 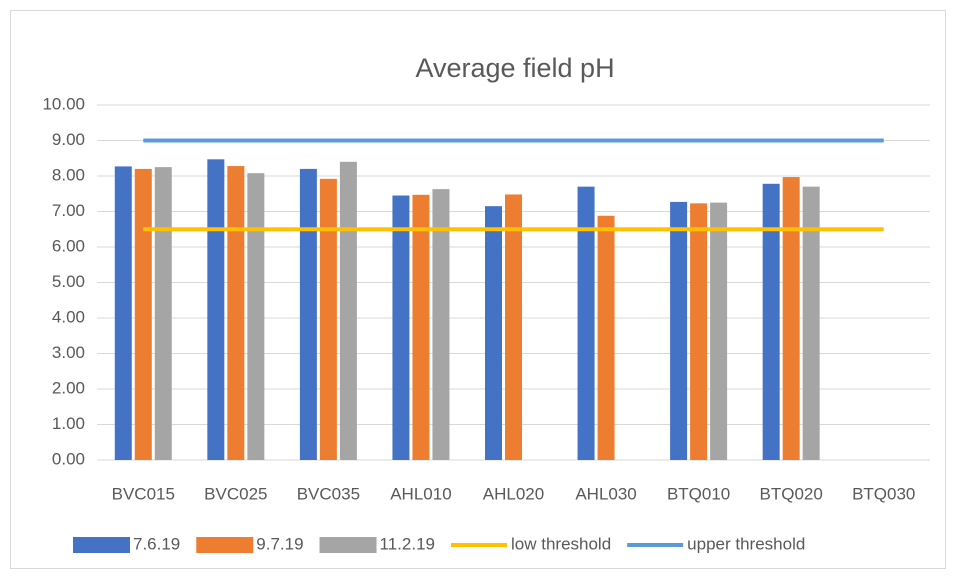 I want to click on legend-label: low threshold, so click(x=561, y=543).